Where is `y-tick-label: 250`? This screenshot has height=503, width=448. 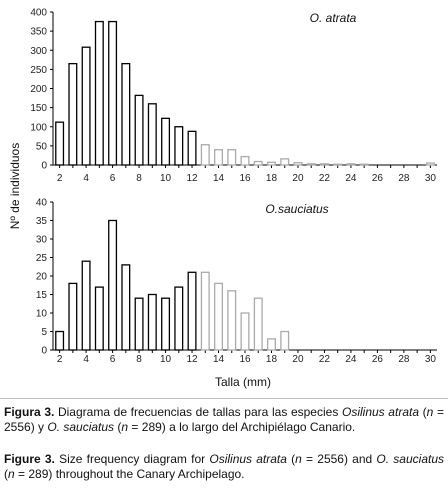
y-tick-label: 250 is located at coordinates (38, 70).